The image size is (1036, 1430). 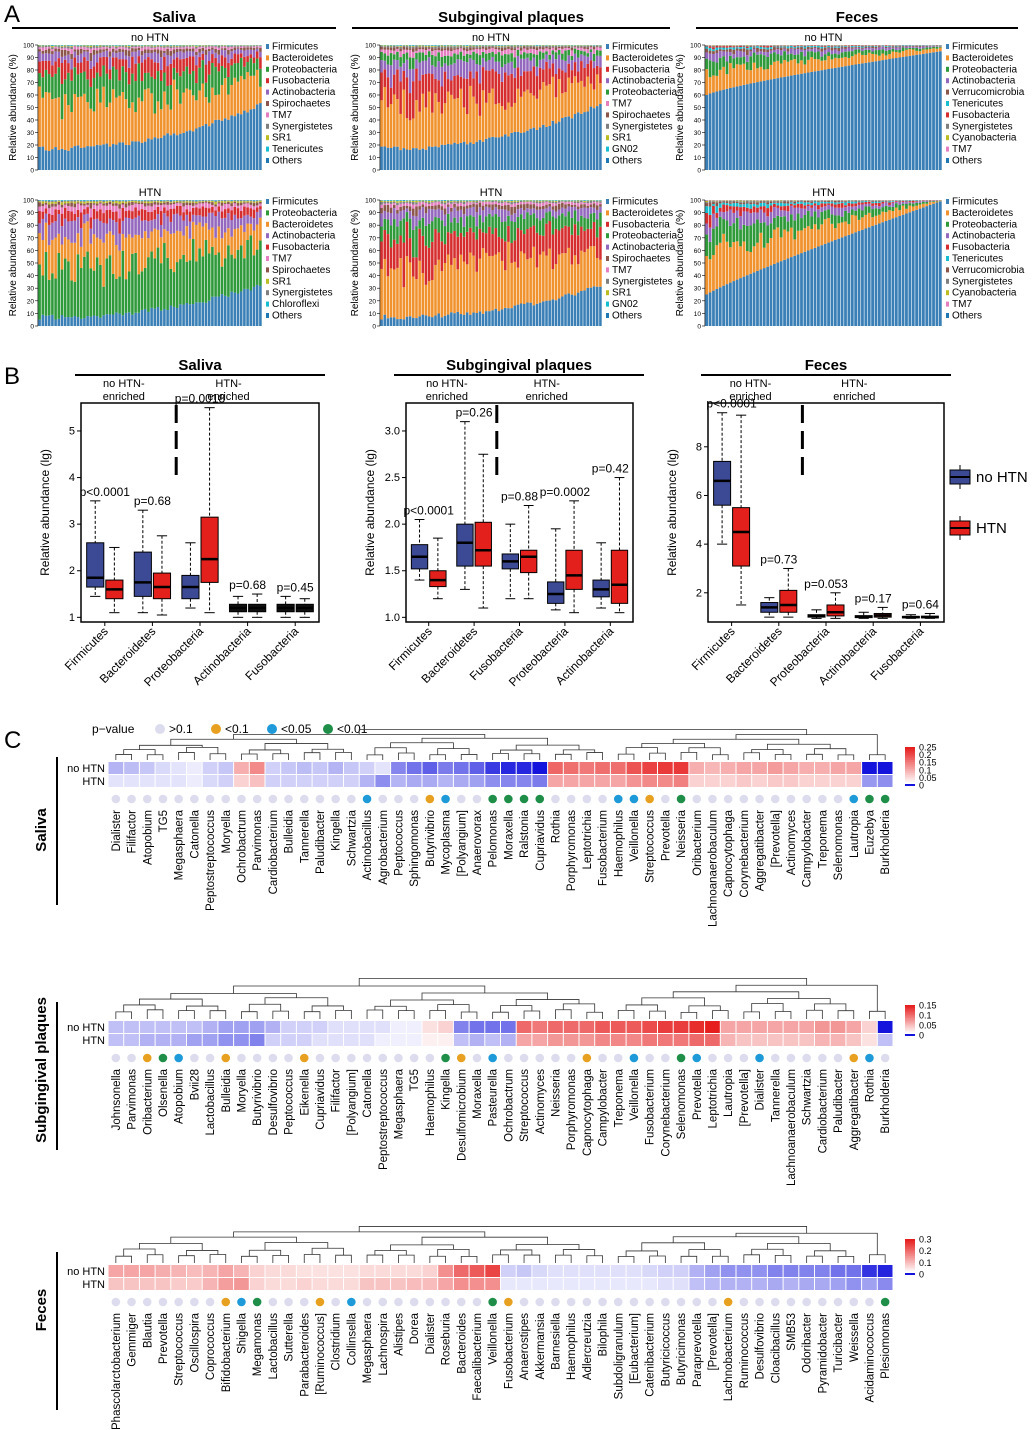 I want to click on bar-legend-swatch, so click(x=947, y=149).